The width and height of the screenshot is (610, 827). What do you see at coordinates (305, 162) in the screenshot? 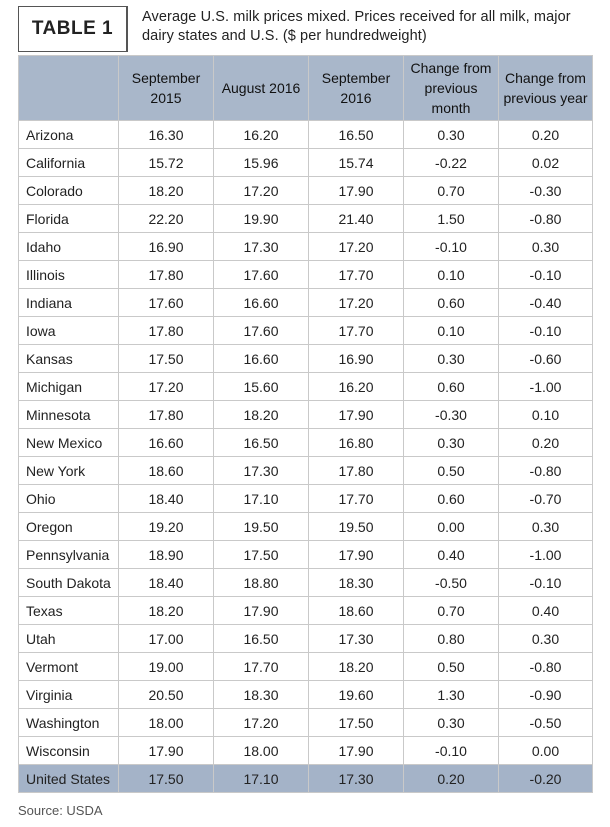
I see `table-row: California 15.72 15.96 15.74 -0.22 0.02` at bounding box center [305, 162].